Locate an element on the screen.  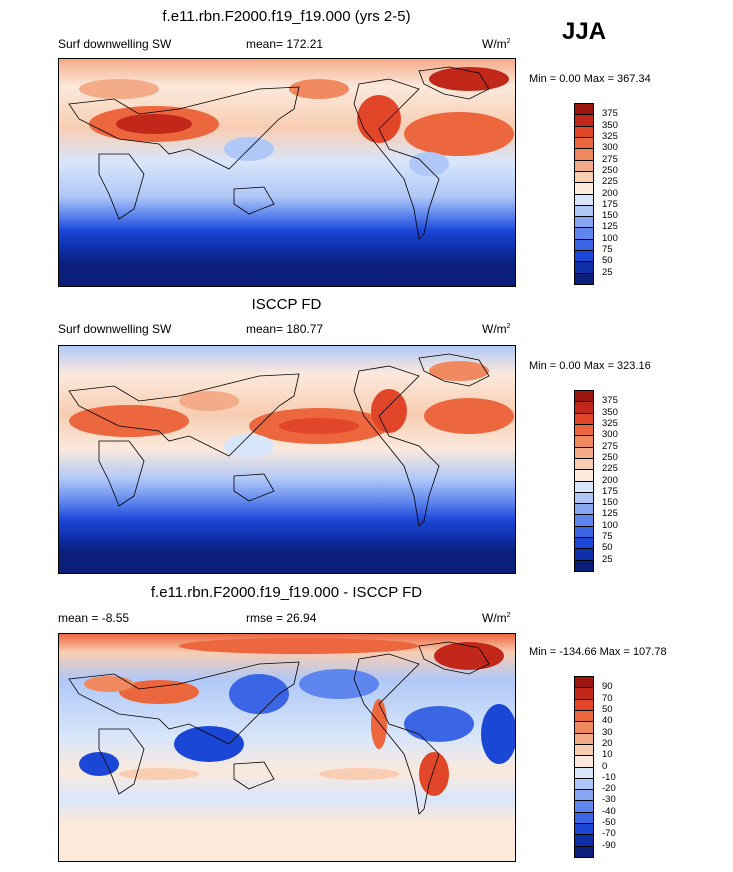
panel-2-mean-label: mean= 180.77 is located at coordinates (285, 329).